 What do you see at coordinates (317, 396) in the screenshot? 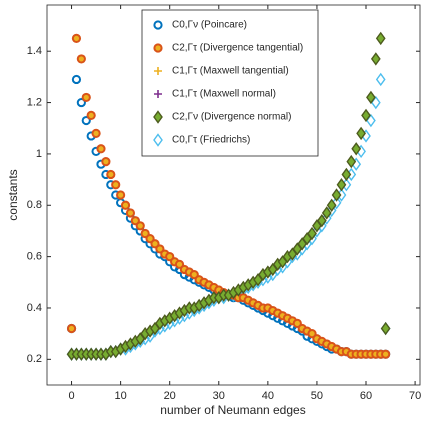
I see `x-tick-label: 50` at bounding box center [317, 396].